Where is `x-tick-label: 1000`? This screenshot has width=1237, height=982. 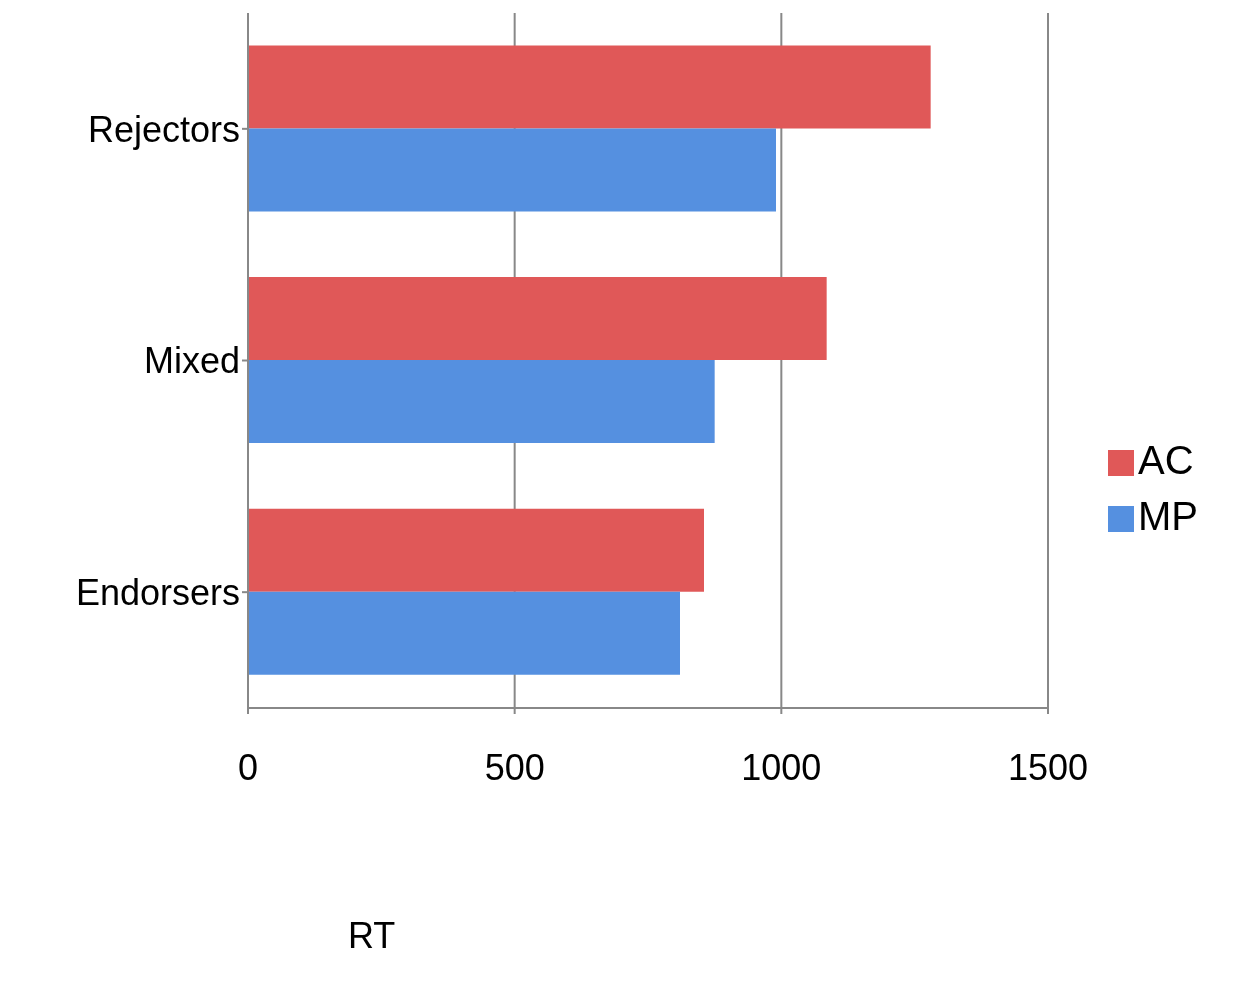
x-tick-label: 1000 is located at coordinates (781, 767).